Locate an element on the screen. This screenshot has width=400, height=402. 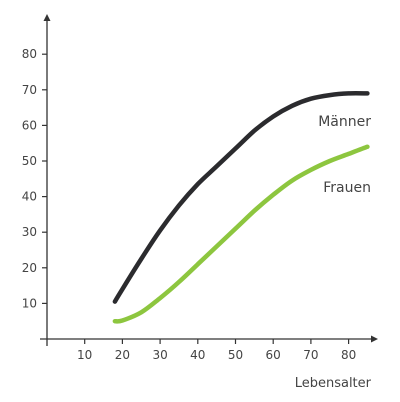
x-tick-label: 20 is located at coordinates (122, 355).